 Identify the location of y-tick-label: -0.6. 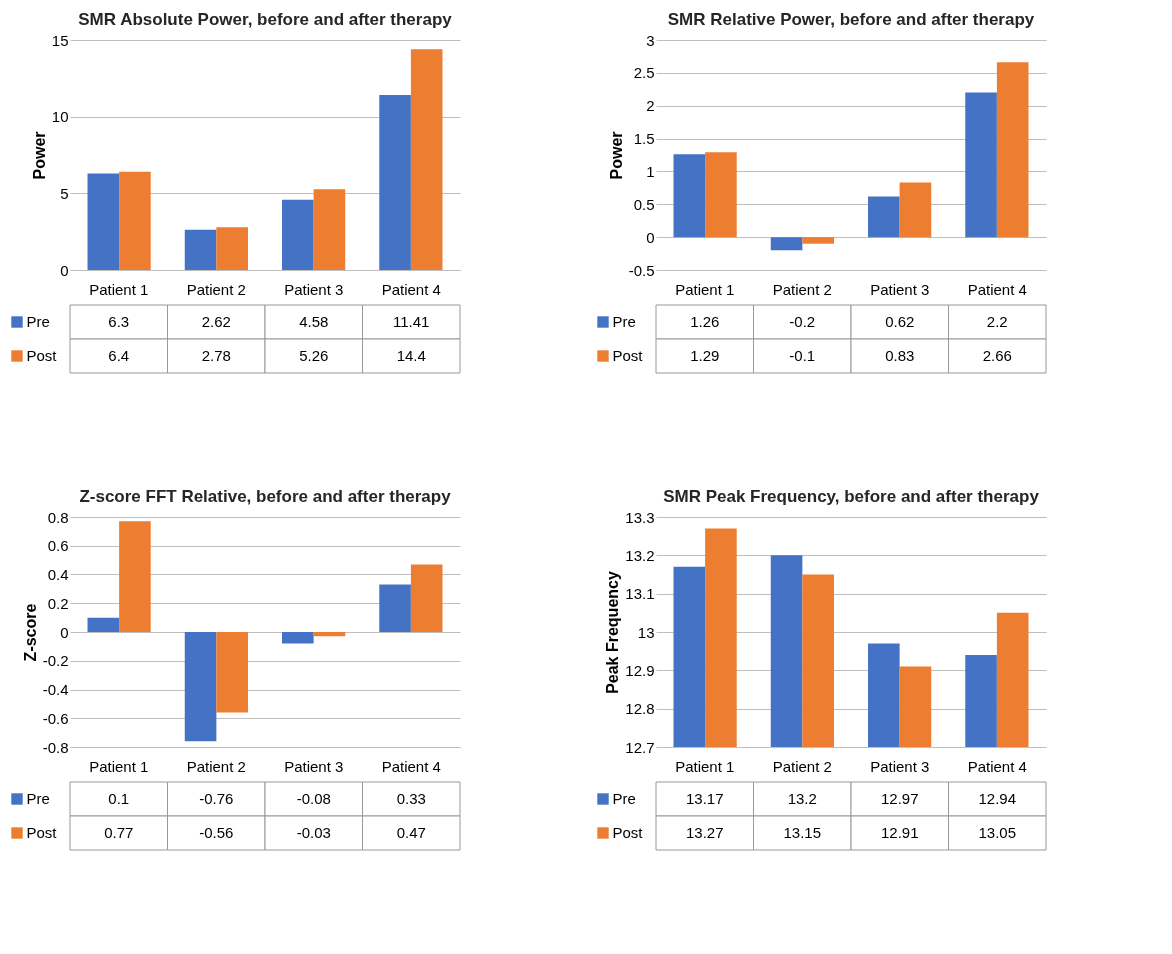
(55, 718).